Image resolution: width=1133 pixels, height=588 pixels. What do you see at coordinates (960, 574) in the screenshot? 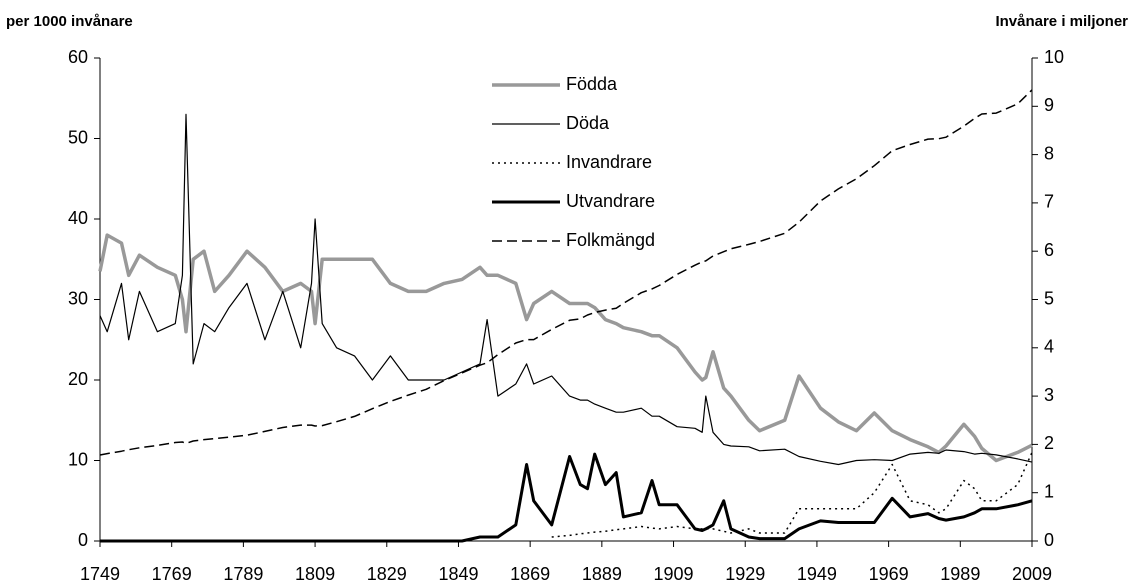
I see `x-tick-label: 1989` at bounding box center [960, 574].